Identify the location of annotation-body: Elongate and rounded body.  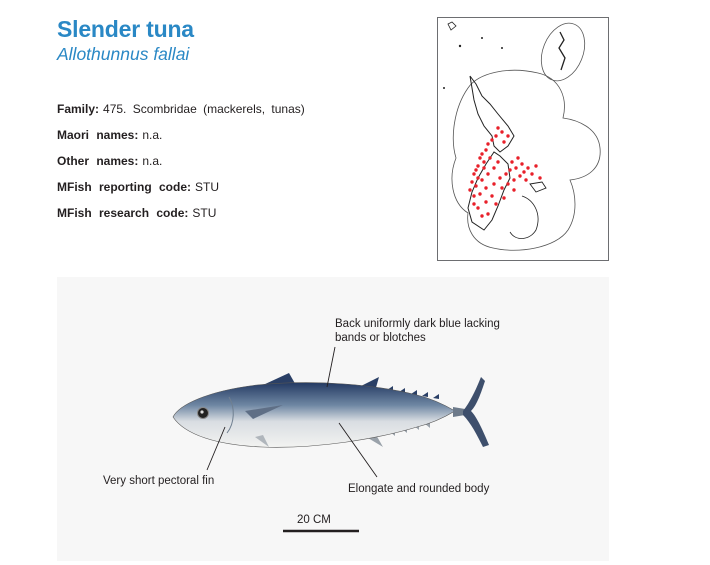
(419, 489).